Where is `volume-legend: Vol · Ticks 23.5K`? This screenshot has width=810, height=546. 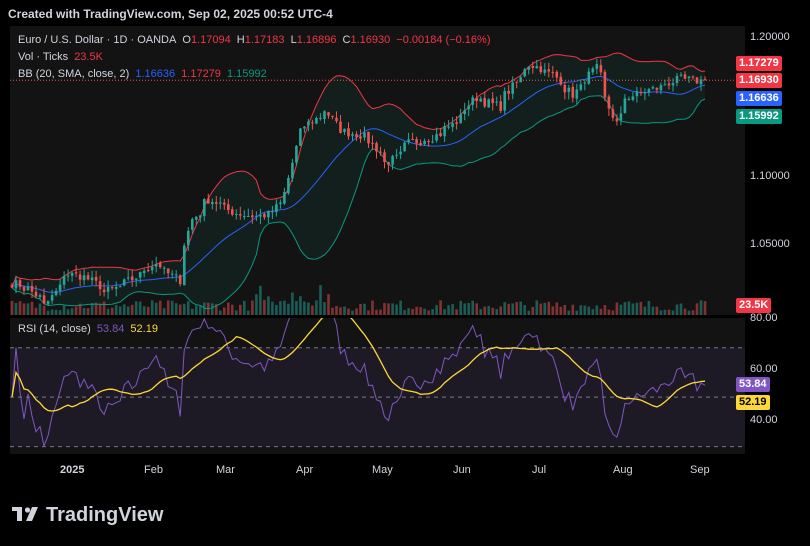
volume-legend: Vol · Ticks 23.5K is located at coordinates (62, 57).